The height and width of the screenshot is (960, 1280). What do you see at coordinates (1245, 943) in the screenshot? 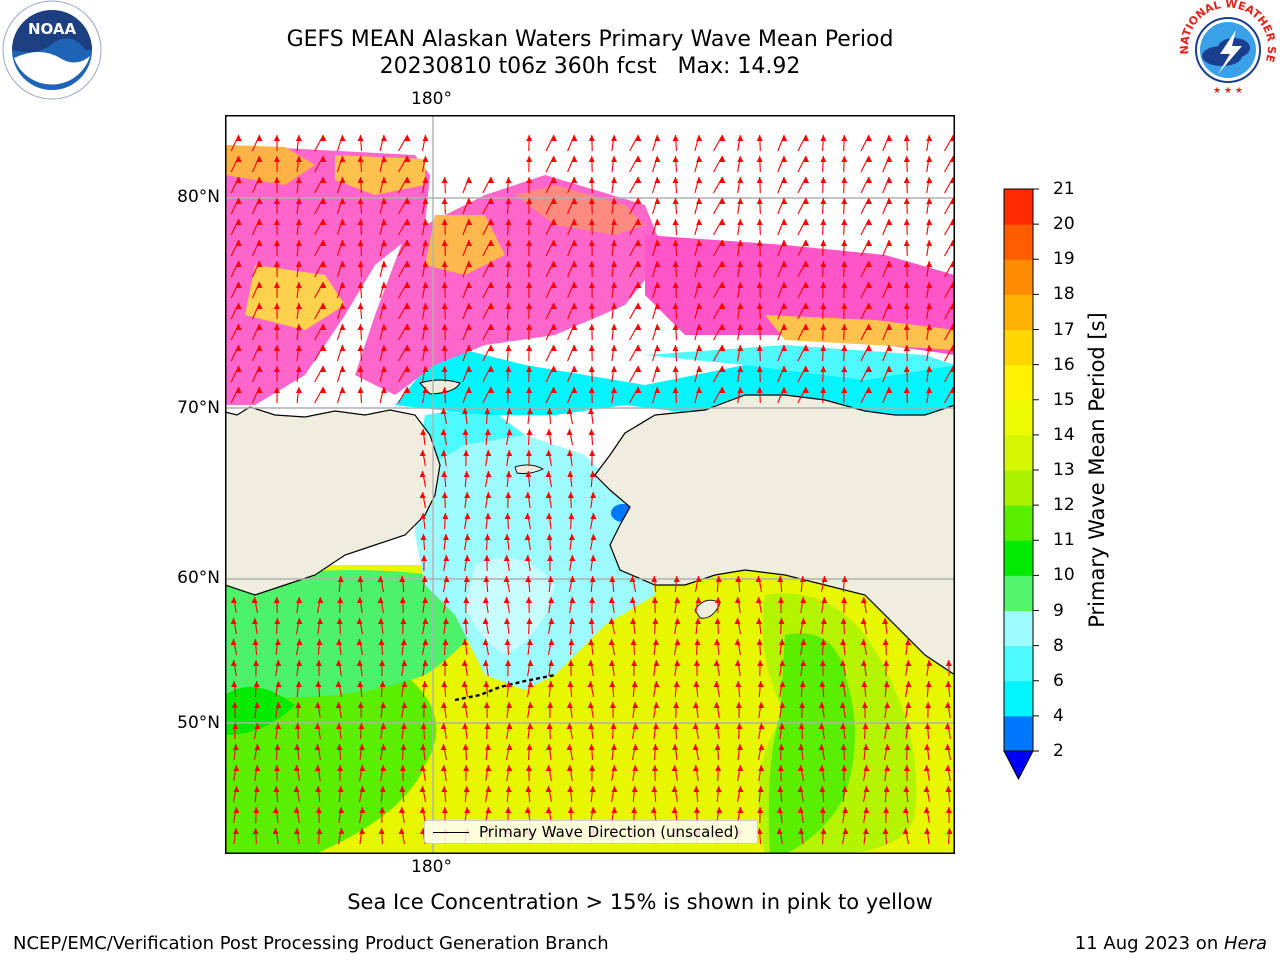
I see `footer-host: Hera` at bounding box center [1245, 943].